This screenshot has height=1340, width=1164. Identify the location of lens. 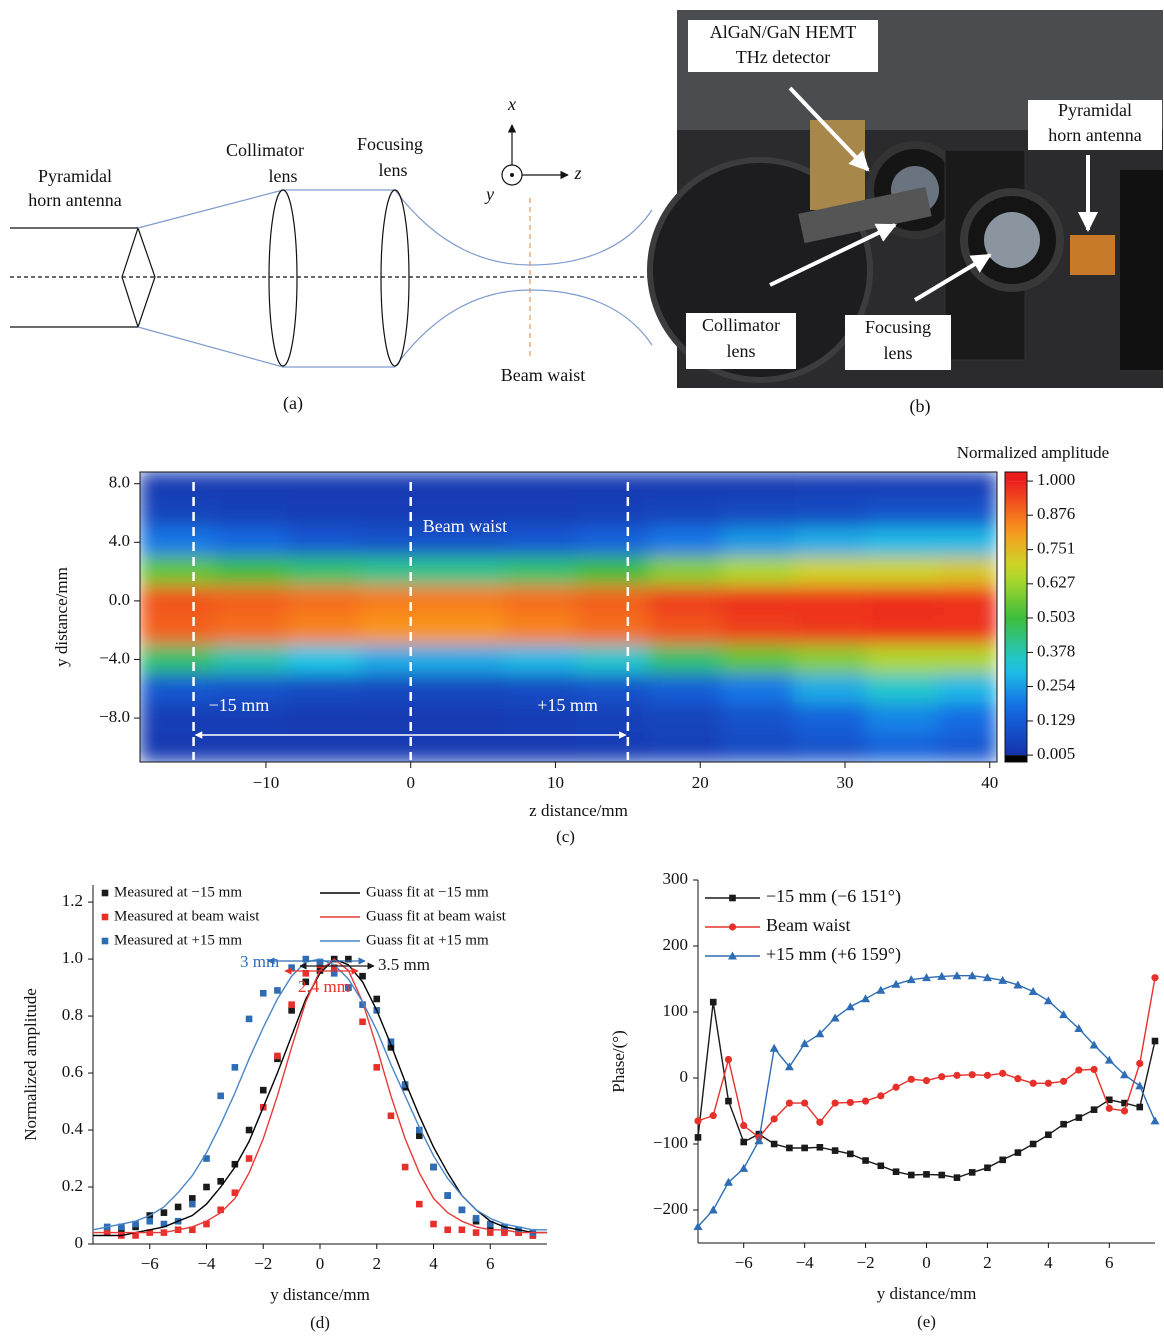
(1012, 240).